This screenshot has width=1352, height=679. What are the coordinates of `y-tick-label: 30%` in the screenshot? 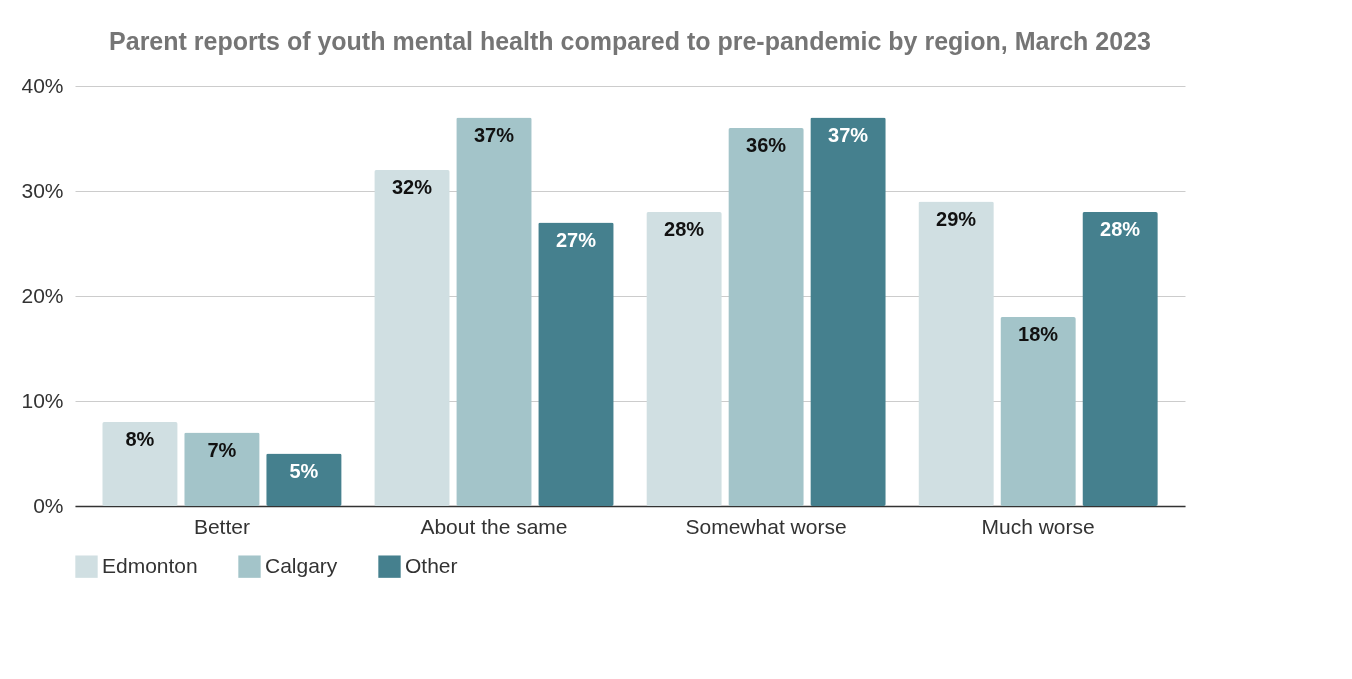 It's located at (42, 190).